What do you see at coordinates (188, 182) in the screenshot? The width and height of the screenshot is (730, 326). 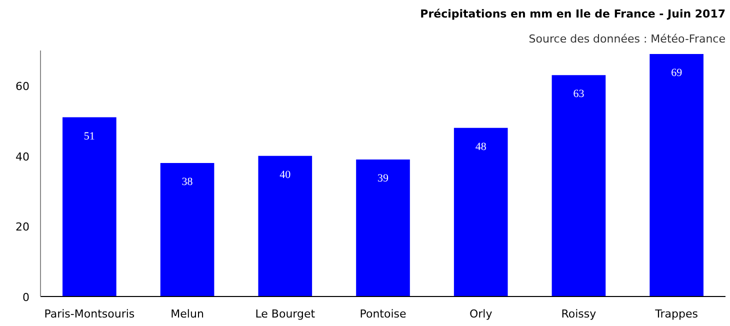 I see `data-label: 38` at bounding box center [188, 182].